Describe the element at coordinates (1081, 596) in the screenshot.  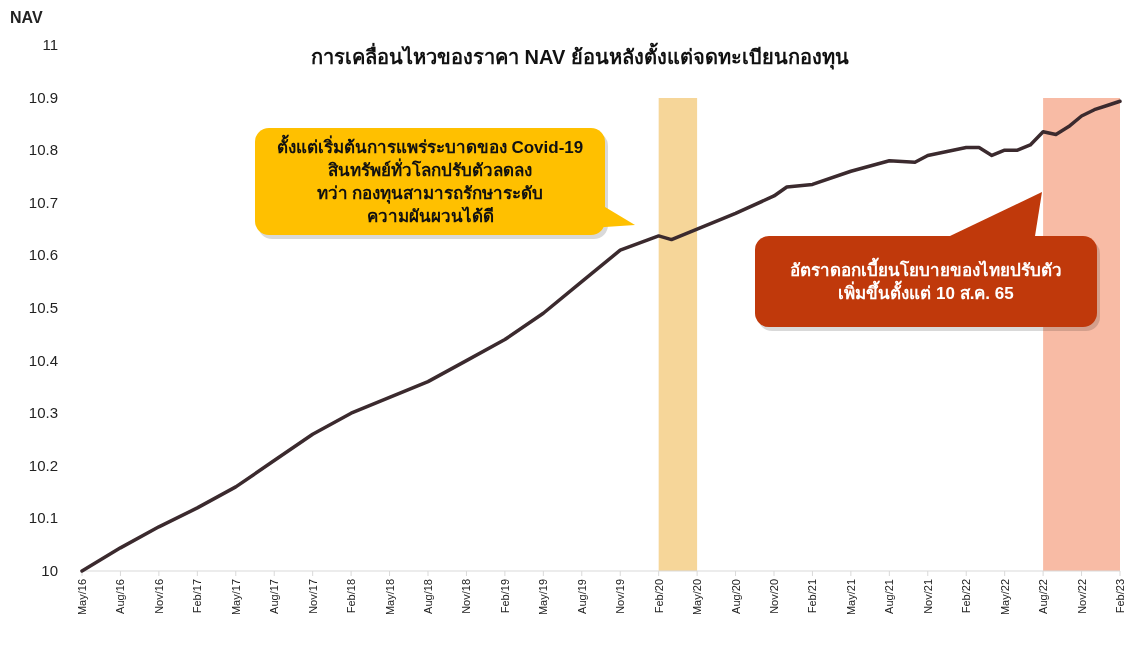
I see `x-tick-label: Nov/22` at that location.